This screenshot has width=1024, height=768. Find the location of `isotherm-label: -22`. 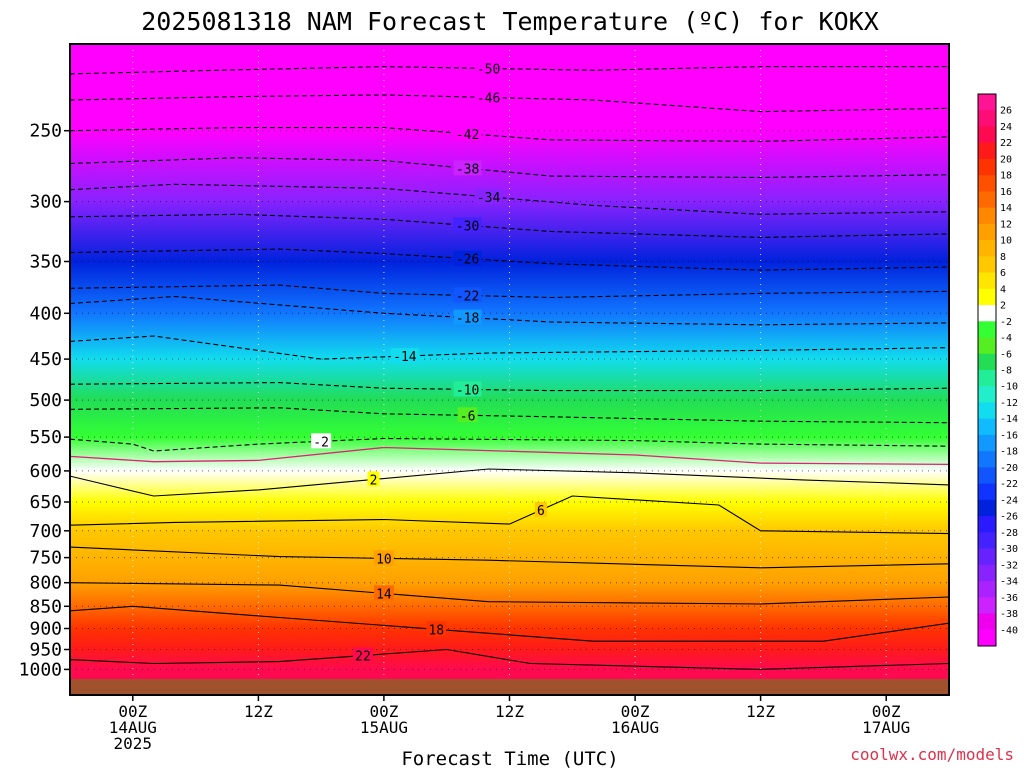

isotherm-label: -22 is located at coordinates (467, 296).